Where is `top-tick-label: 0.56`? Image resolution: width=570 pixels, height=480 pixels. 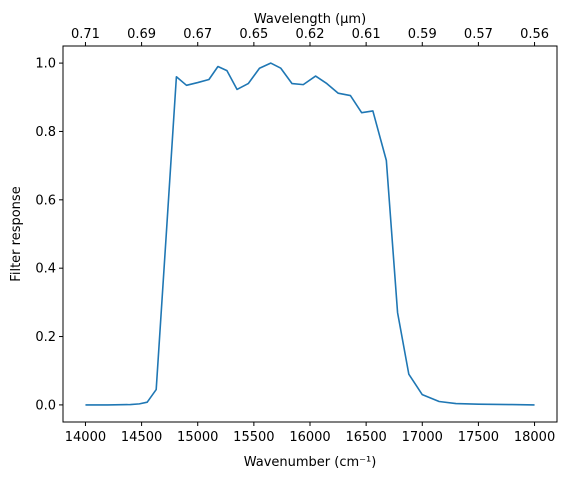 top-tick-label: 0.56 is located at coordinates (534, 34).